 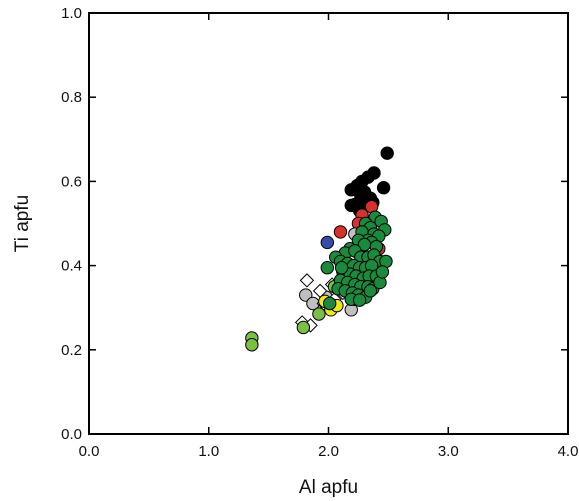 What do you see at coordinates (568, 451) in the screenshot?
I see `x-tick-label: 4.0` at bounding box center [568, 451].